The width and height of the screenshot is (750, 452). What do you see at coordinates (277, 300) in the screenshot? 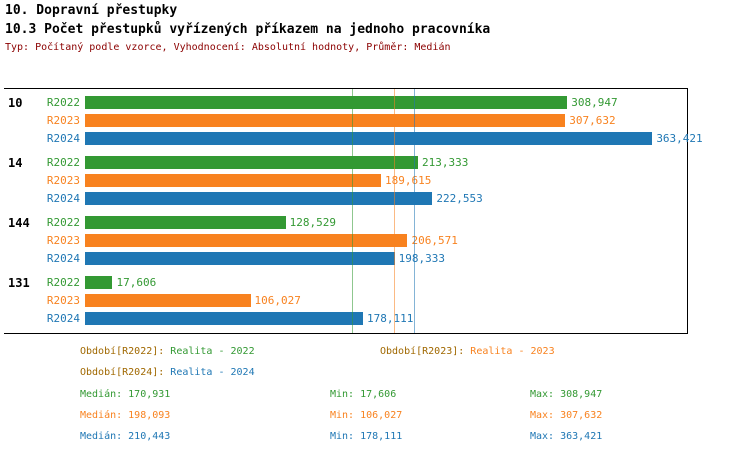
I see `bar-value-label: 106,027` at bounding box center [277, 300].